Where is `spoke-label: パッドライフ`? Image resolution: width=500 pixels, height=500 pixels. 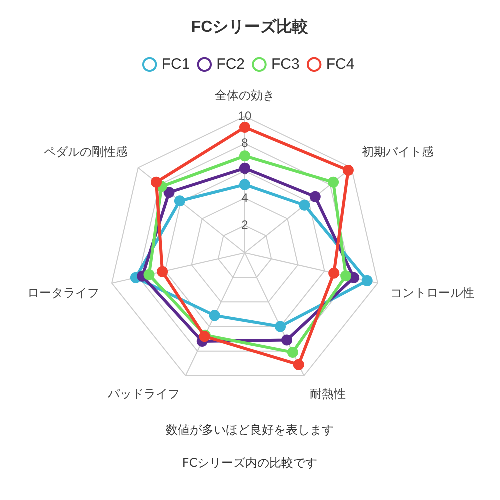 spoke-label: パッドライフ is located at coordinates (143, 394).